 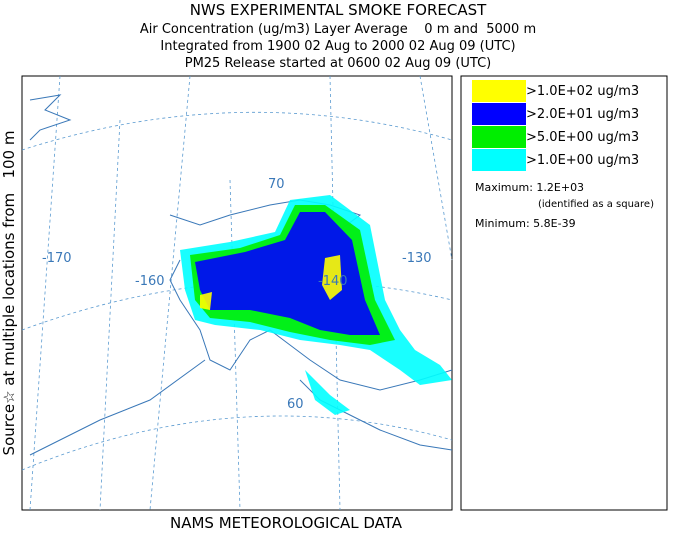 What do you see at coordinates (417, 258) in the screenshot?
I see `graticule-label: -130` at bounding box center [417, 258].